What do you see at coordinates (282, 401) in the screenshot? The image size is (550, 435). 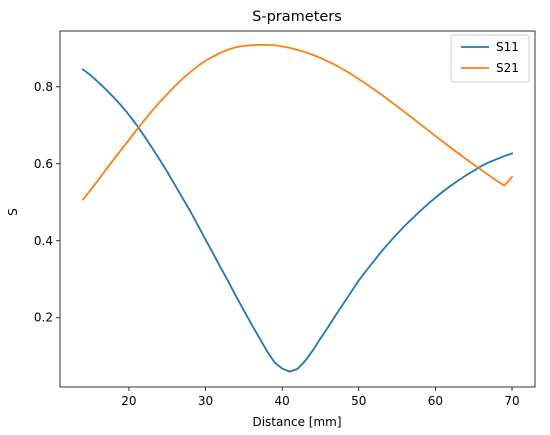 I see `x-tick-label: 40` at bounding box center [282, 401].